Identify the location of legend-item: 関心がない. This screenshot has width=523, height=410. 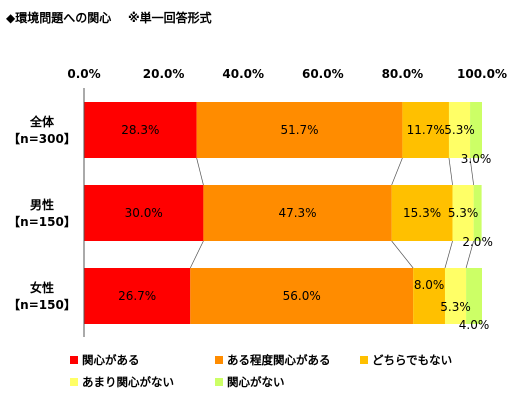
(250, 382).